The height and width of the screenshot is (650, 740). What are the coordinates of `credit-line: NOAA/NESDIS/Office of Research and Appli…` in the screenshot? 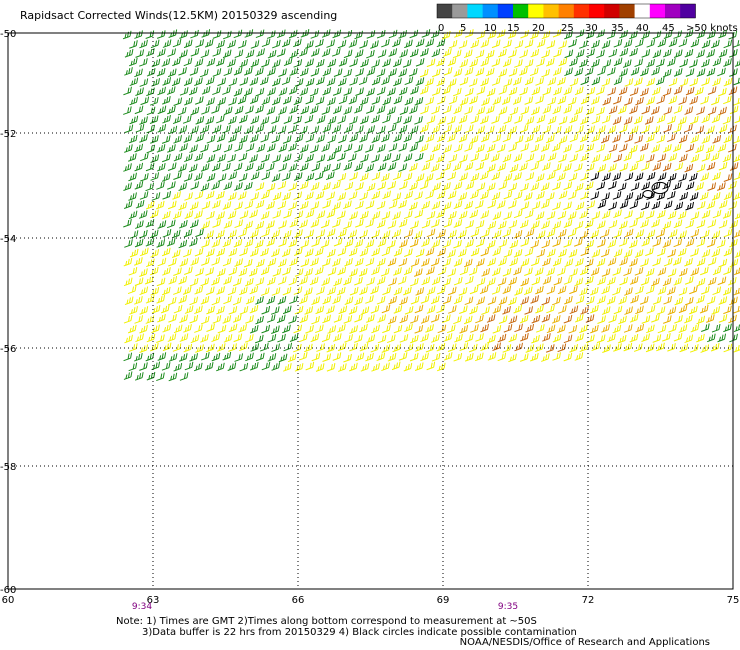 It's located at (584, 642).